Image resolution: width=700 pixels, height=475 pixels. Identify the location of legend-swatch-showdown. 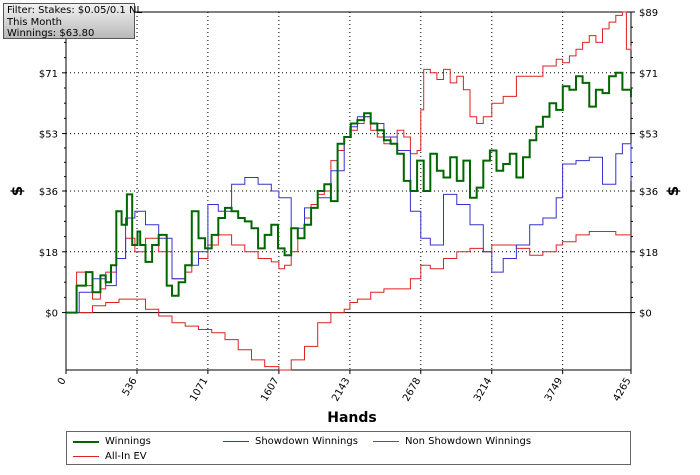
(236, 441).